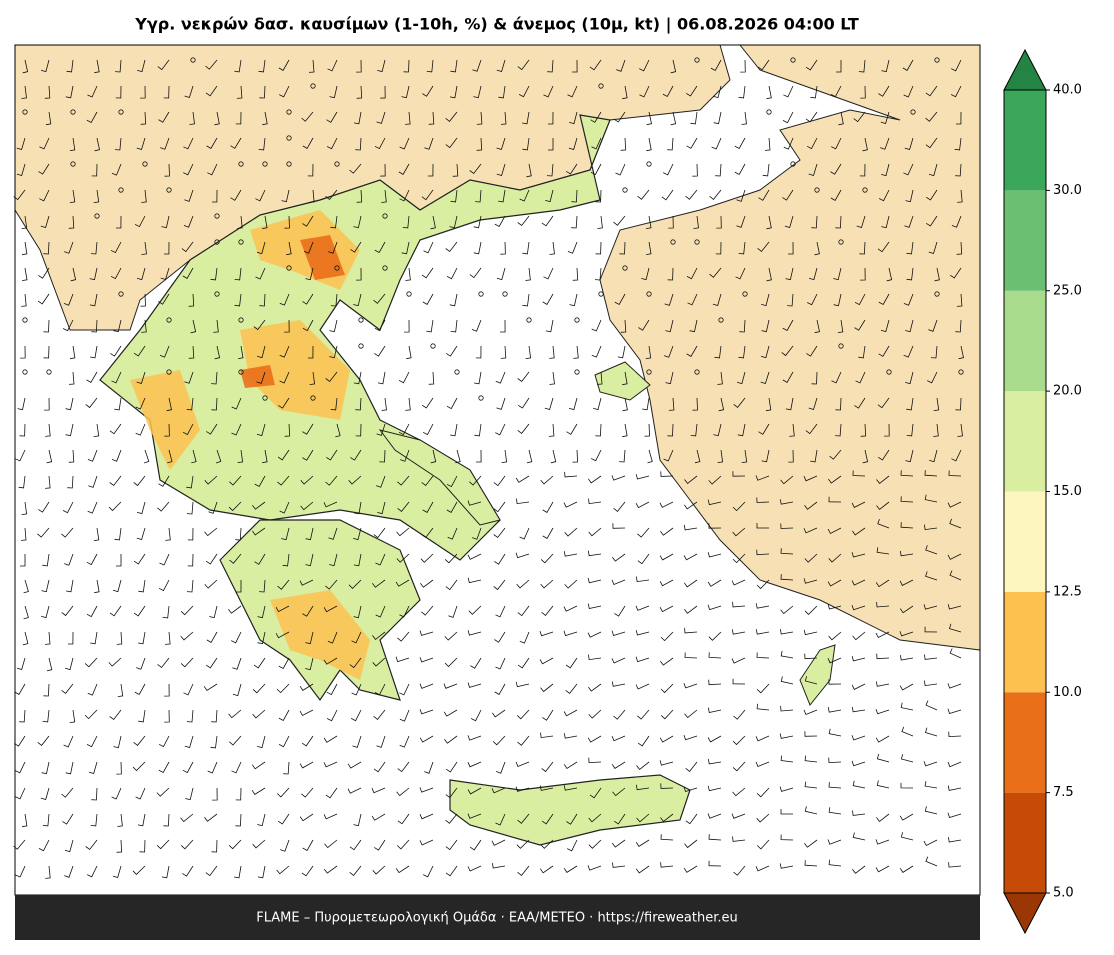 This screenshot has width=1114, height=955. Describe the element at coordinates (1063, 893) in the screenshot. I see `colorbar-tick-label: 5.0` at that location.